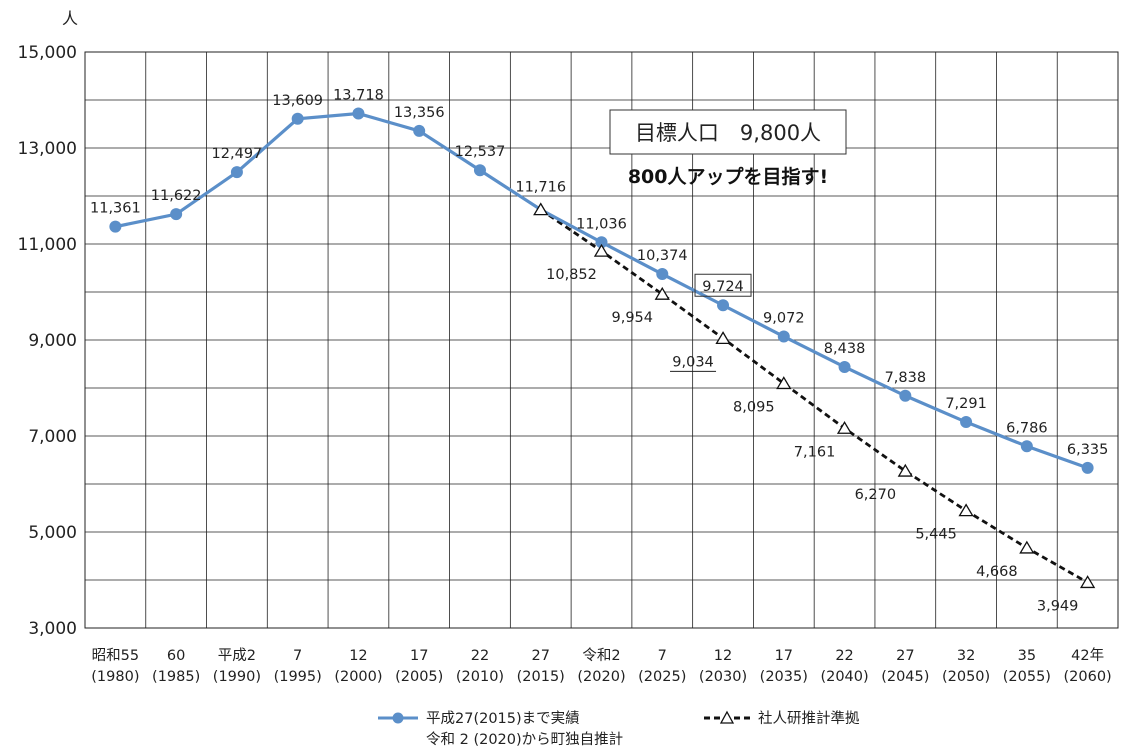 This screenshot has height=751, width=1121. I want to click on x-tick-year-label: (1990), so click(237, 677).